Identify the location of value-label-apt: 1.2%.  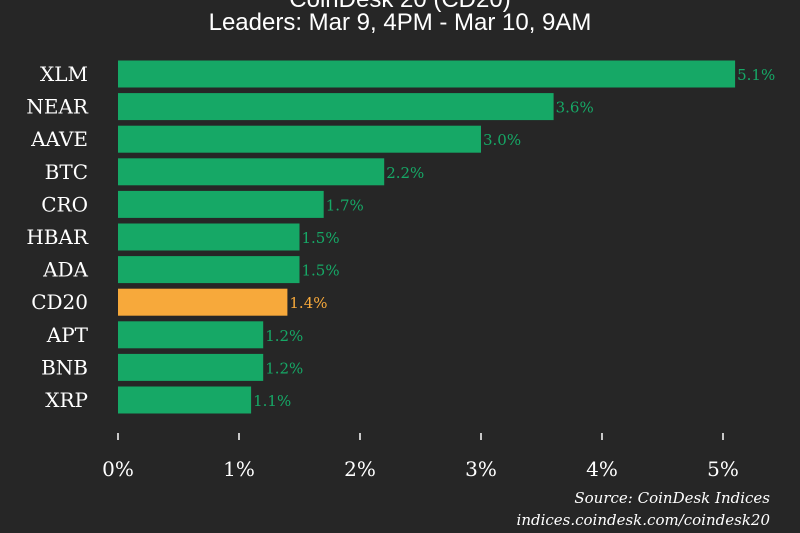
(284, 336).